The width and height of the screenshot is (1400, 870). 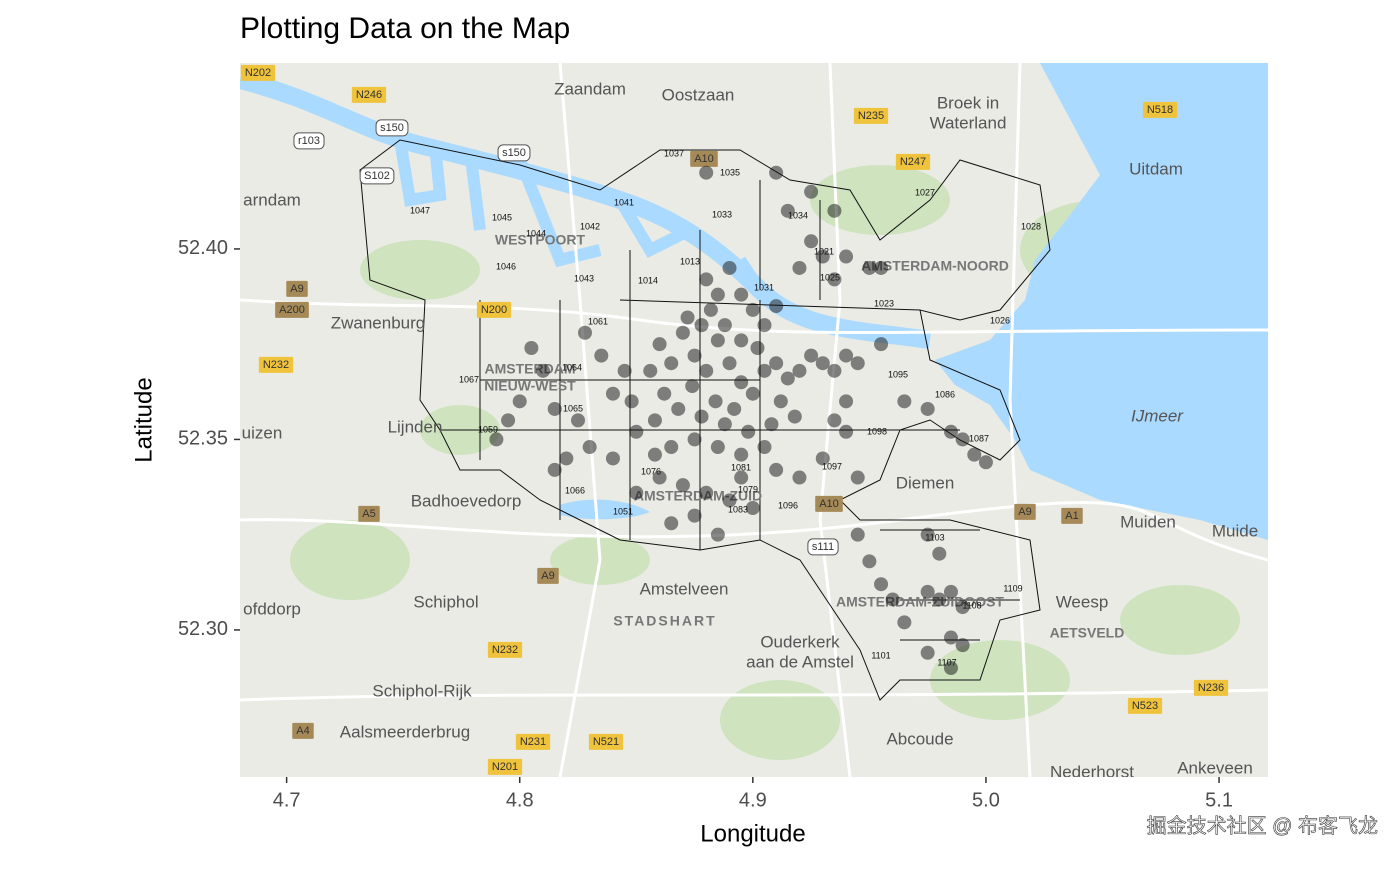 What do you see at coordinates (579, 216) in the screenshot?
I see `map-water` at bounding box center [579, 216].